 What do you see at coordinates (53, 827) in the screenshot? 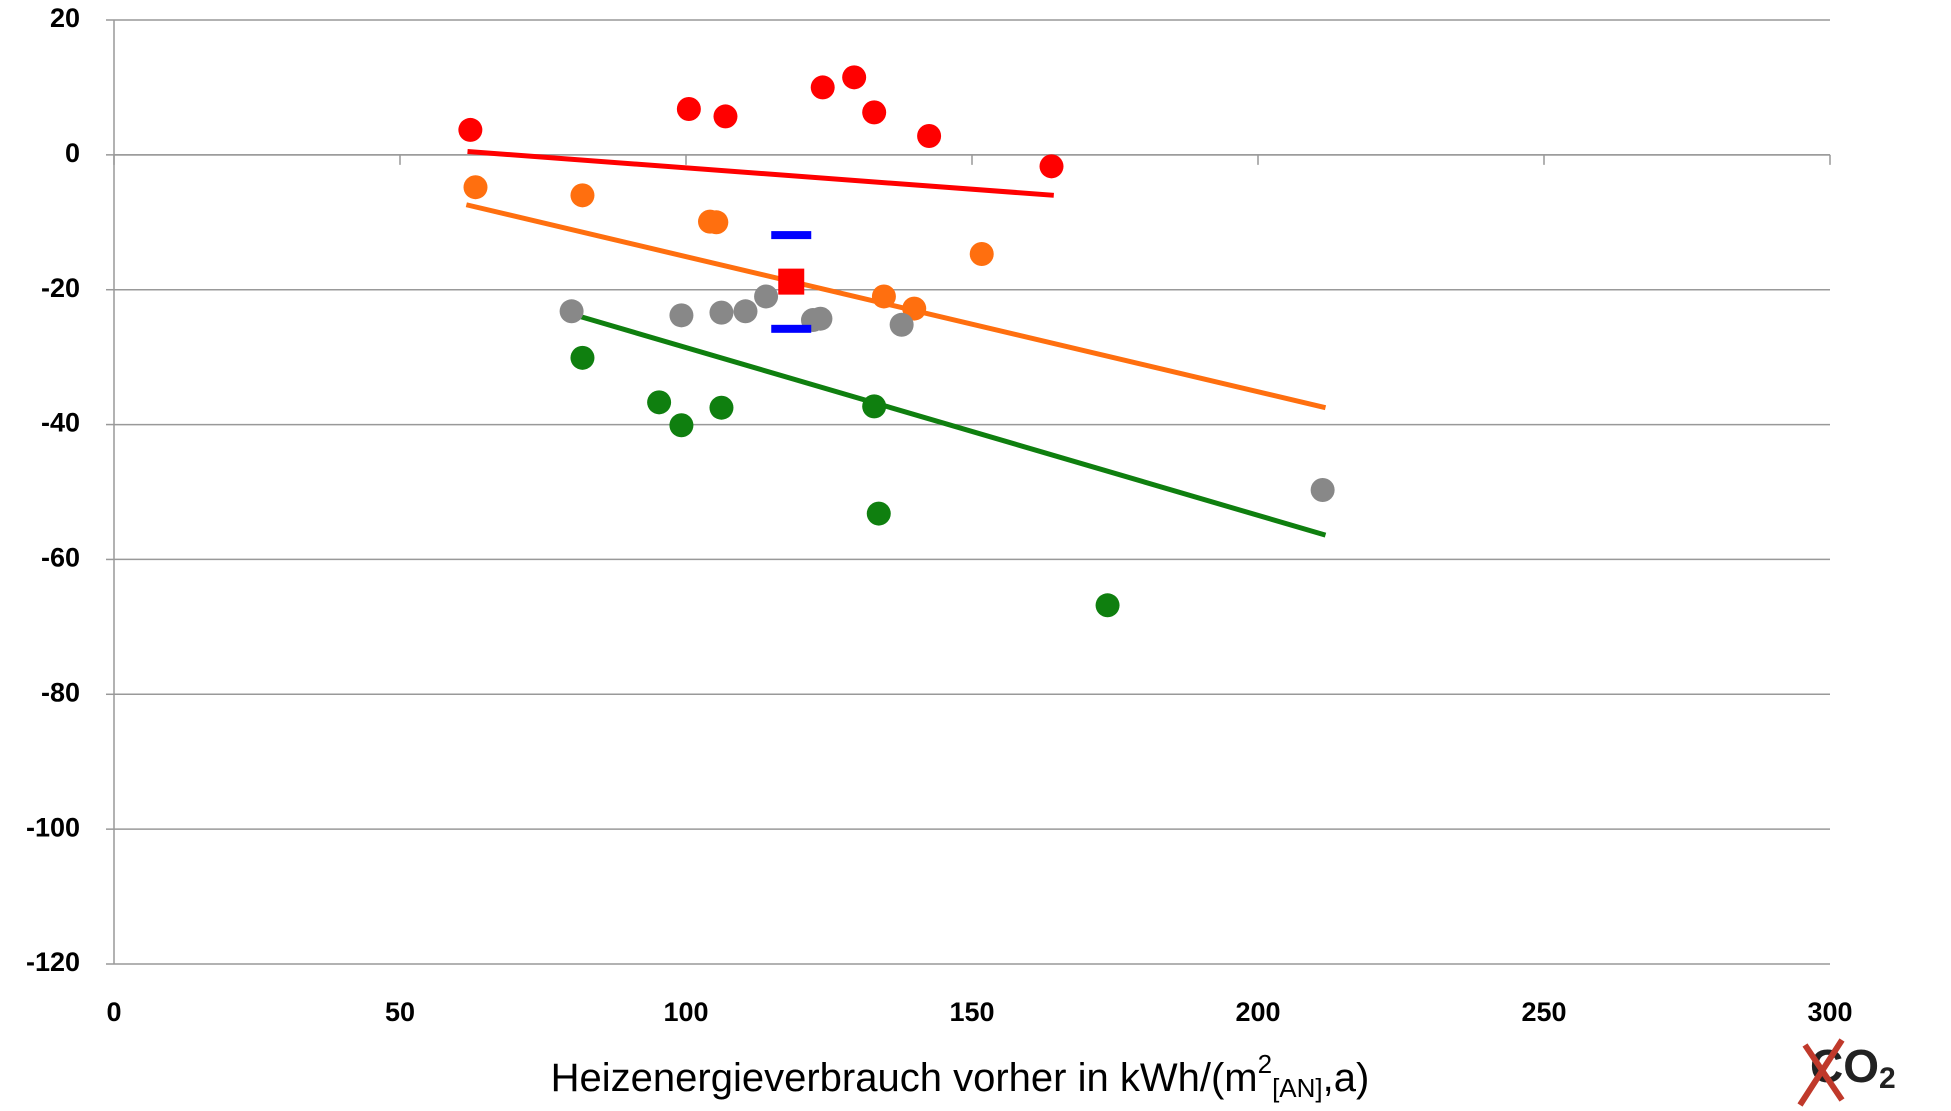
I see `y-tick-label: -100` at bounding box center [53, 827].